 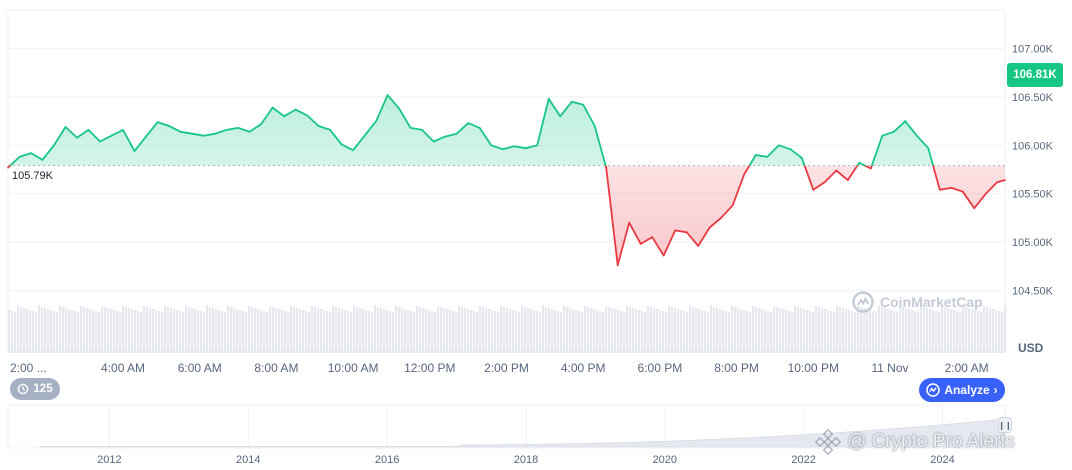 I want to click on credit-watermark: @ Crypto Pro Alerts, so click(x=915, y=442).